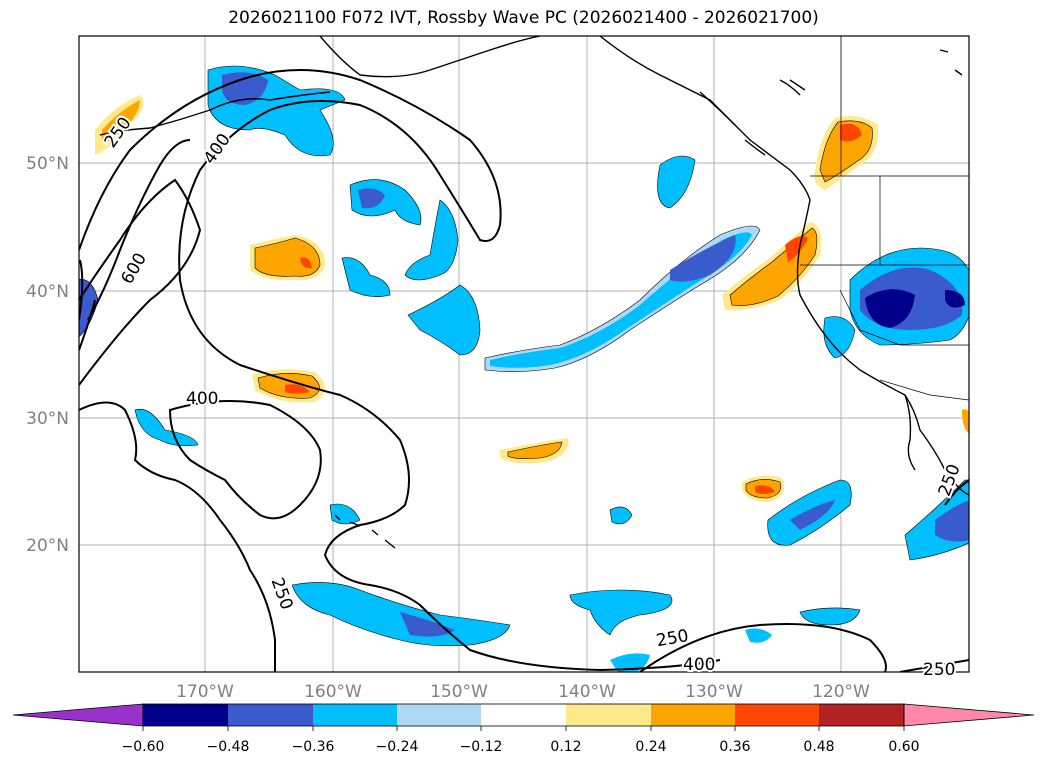 The width and height of the screenshot is (1047, 765). I want to click on colorbar-tick-label: 0.48, so click(818, 747).